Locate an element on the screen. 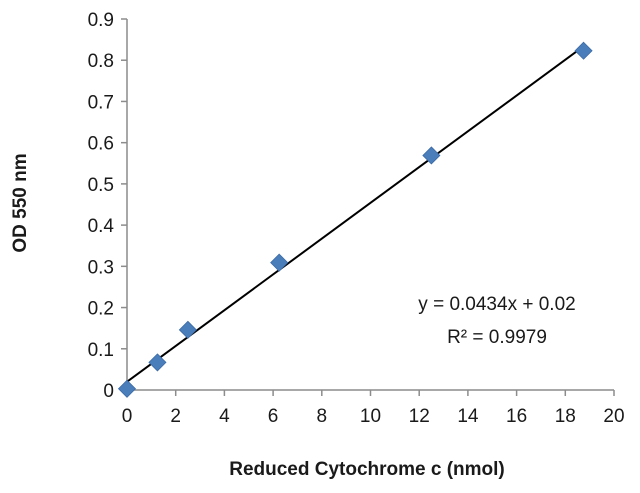 This screenshot has height=493, width=640. y-tick-label: 0.1 is located at coordinates (101, 350).